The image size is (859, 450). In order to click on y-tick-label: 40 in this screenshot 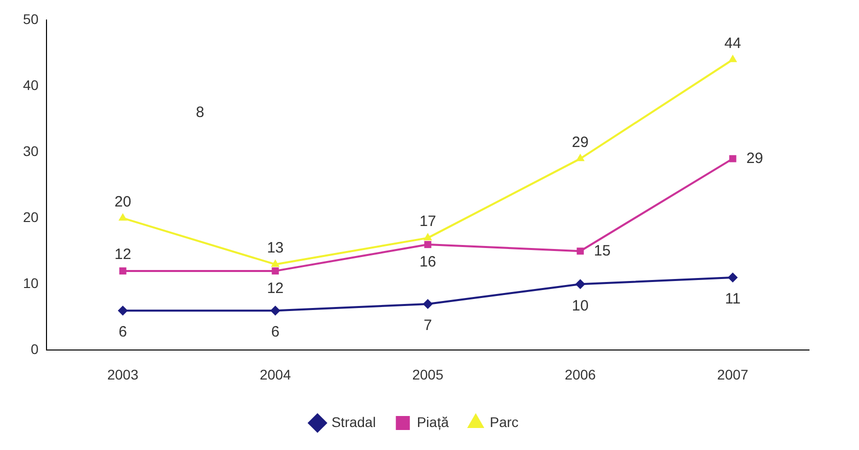, I will do `click(30, 84)`.